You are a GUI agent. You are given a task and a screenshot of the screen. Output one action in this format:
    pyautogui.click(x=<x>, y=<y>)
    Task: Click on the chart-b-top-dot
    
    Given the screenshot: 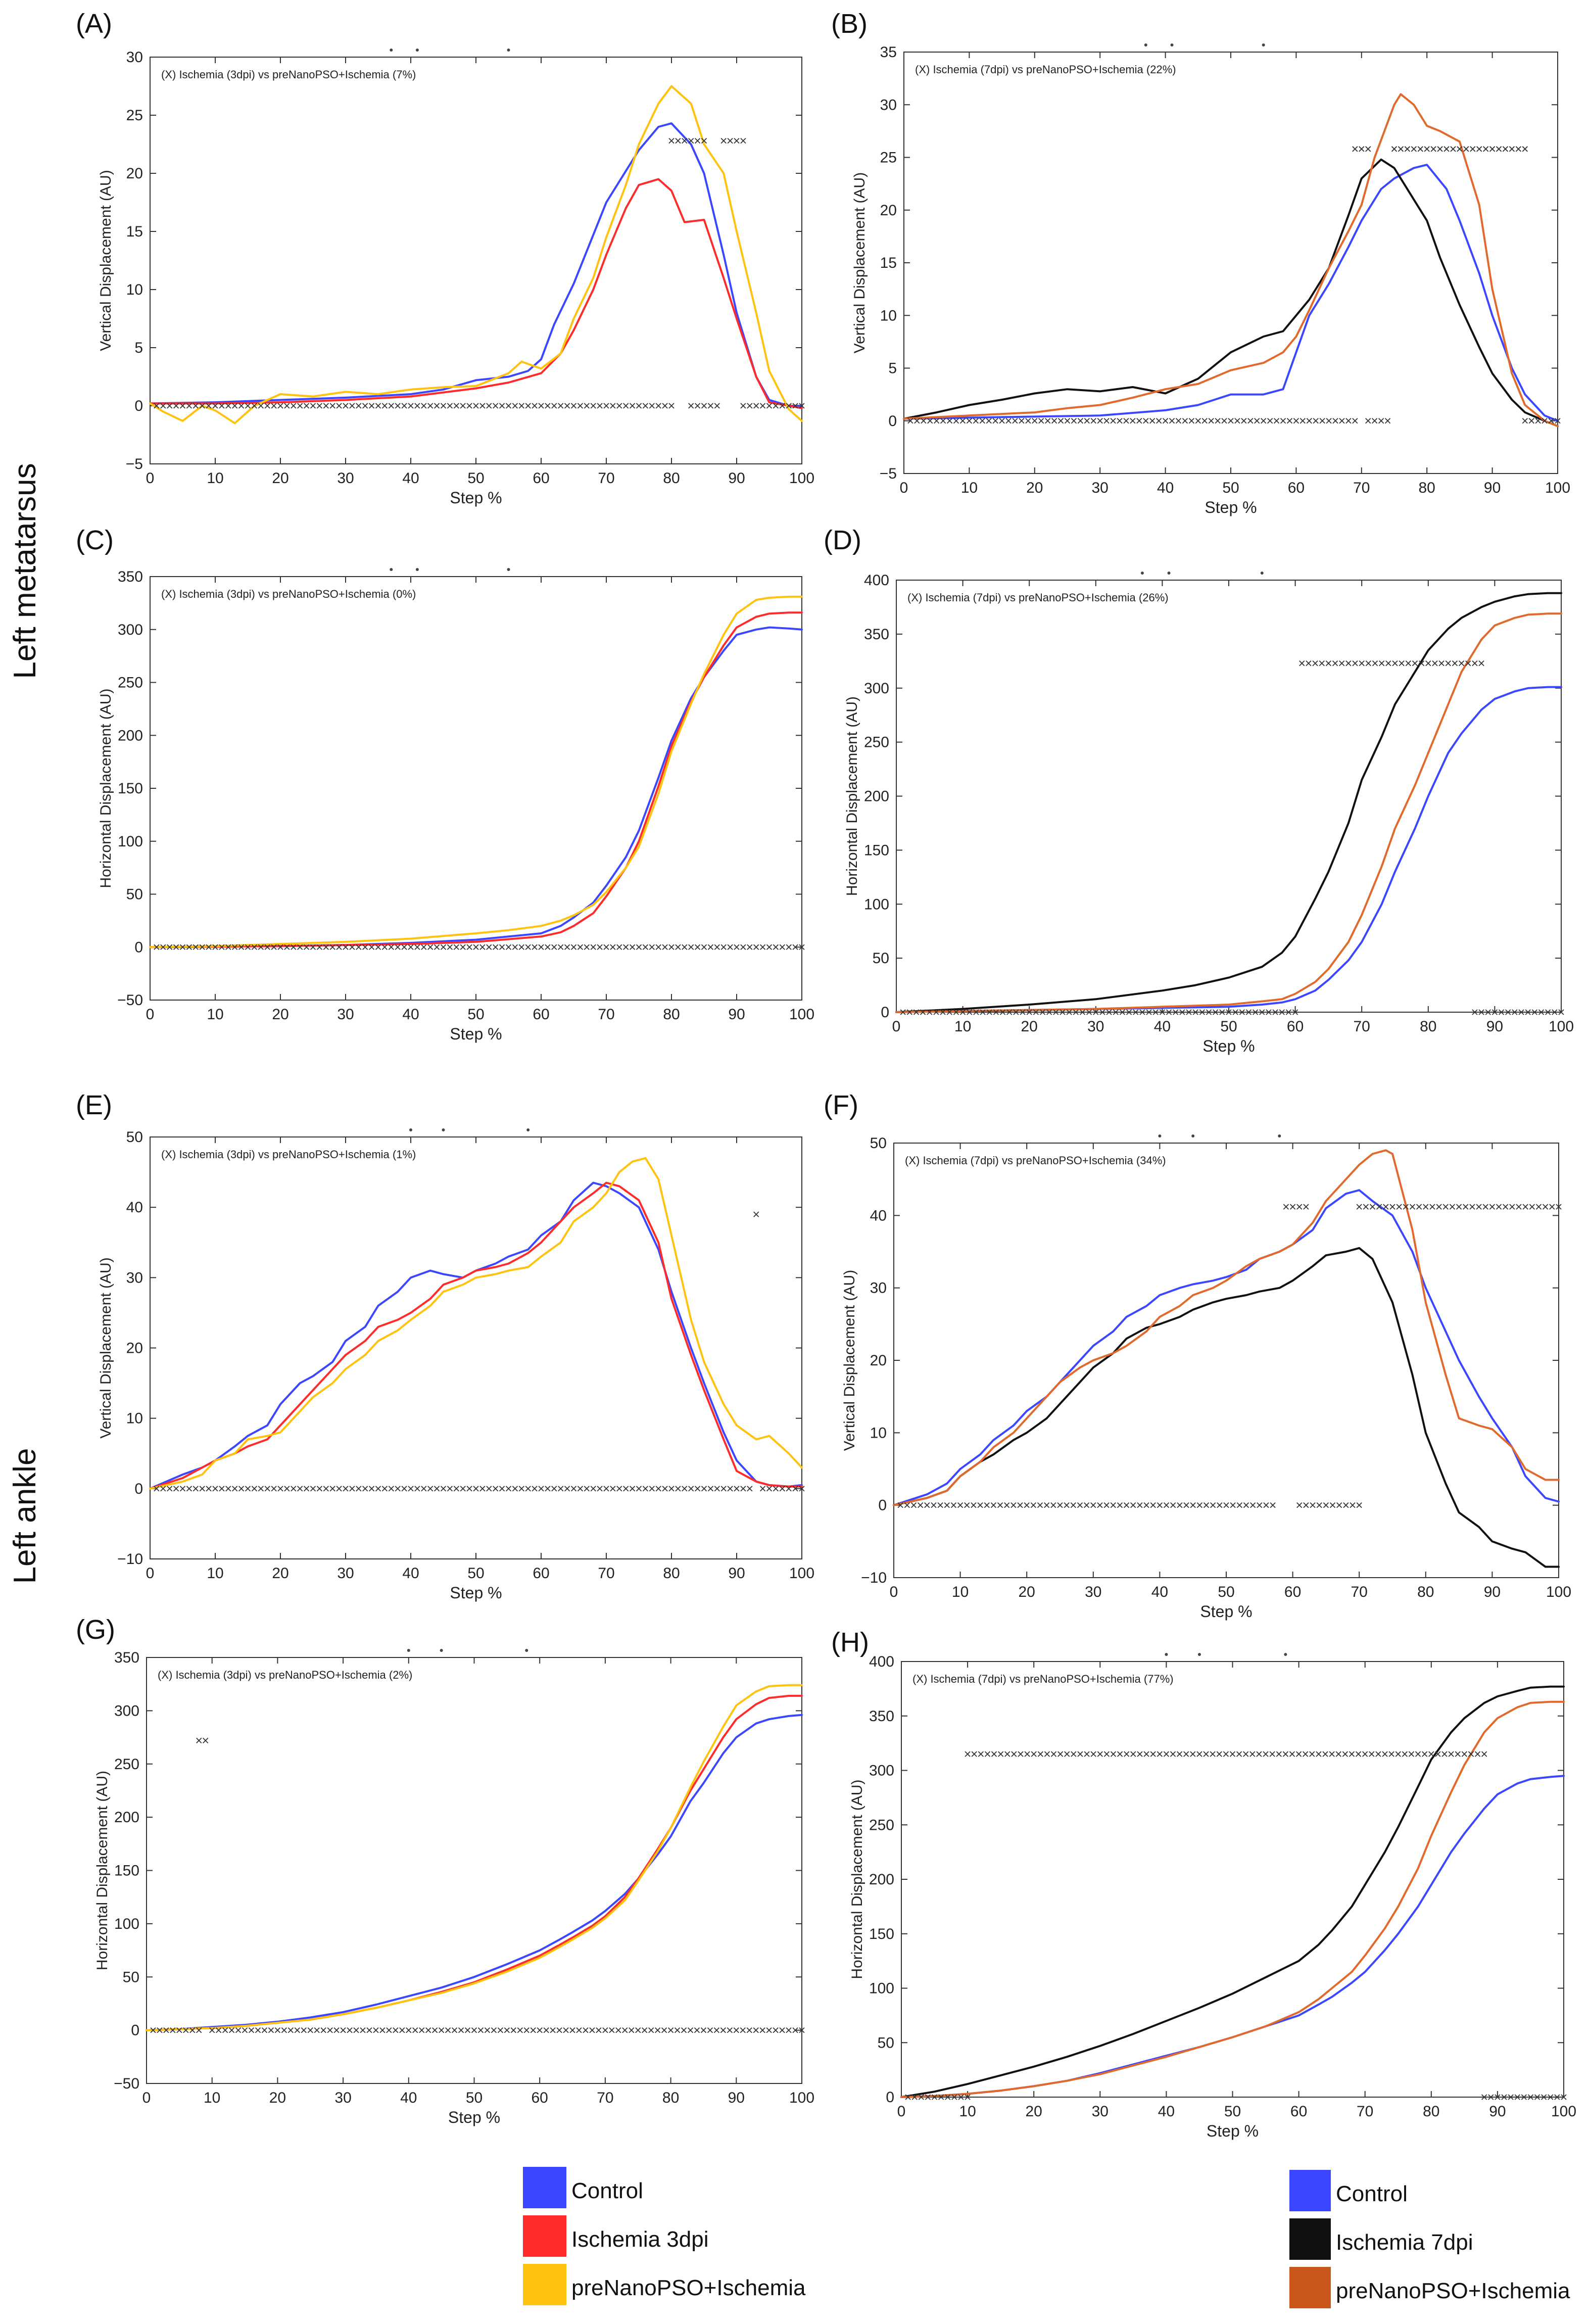 What is the action you would take?
    pyautogui.click(x=1263, y=44)
    